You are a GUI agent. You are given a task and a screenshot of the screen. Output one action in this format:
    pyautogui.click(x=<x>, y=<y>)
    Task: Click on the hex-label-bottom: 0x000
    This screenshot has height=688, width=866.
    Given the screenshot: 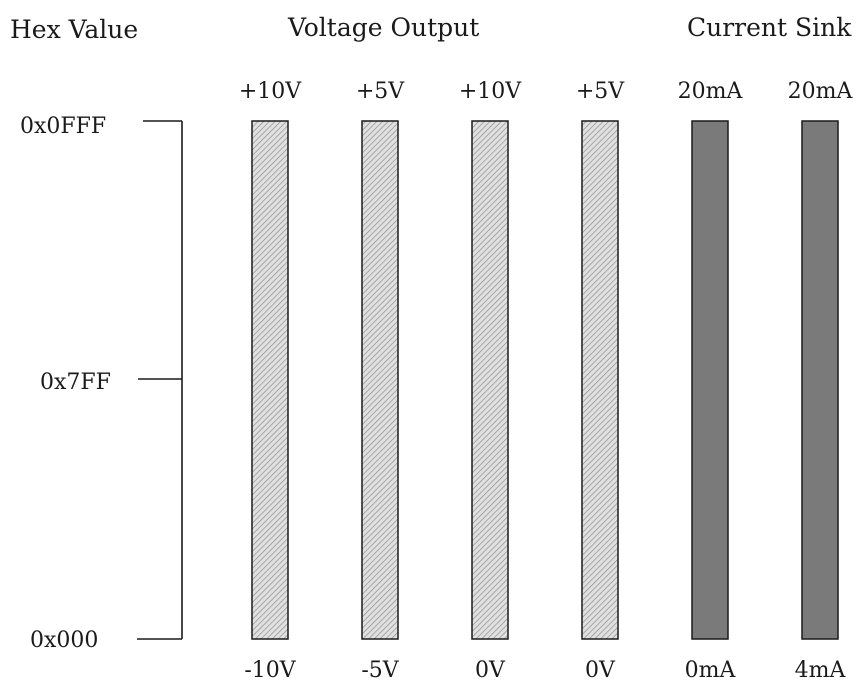 What is the action you would take?
    pyautogui.click(x=64, y=640)
    